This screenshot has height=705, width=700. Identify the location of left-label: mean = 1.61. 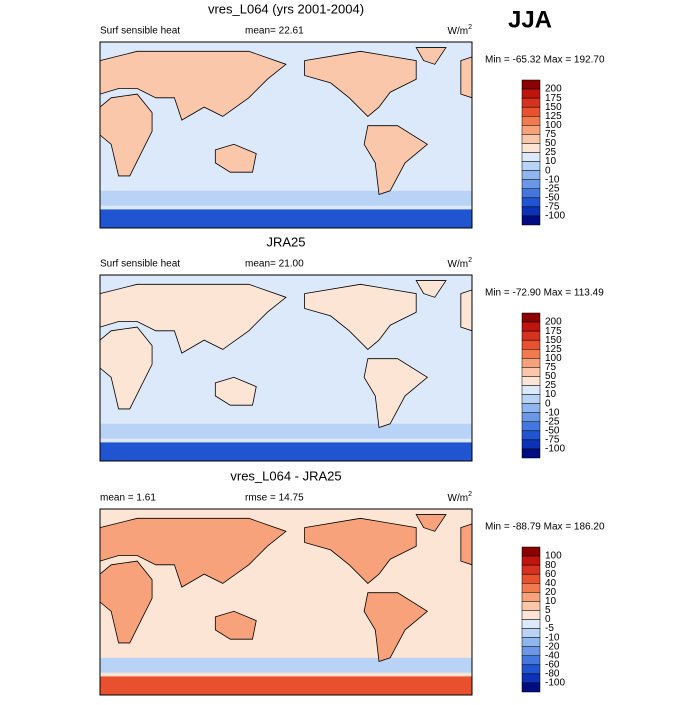
(128, 498).